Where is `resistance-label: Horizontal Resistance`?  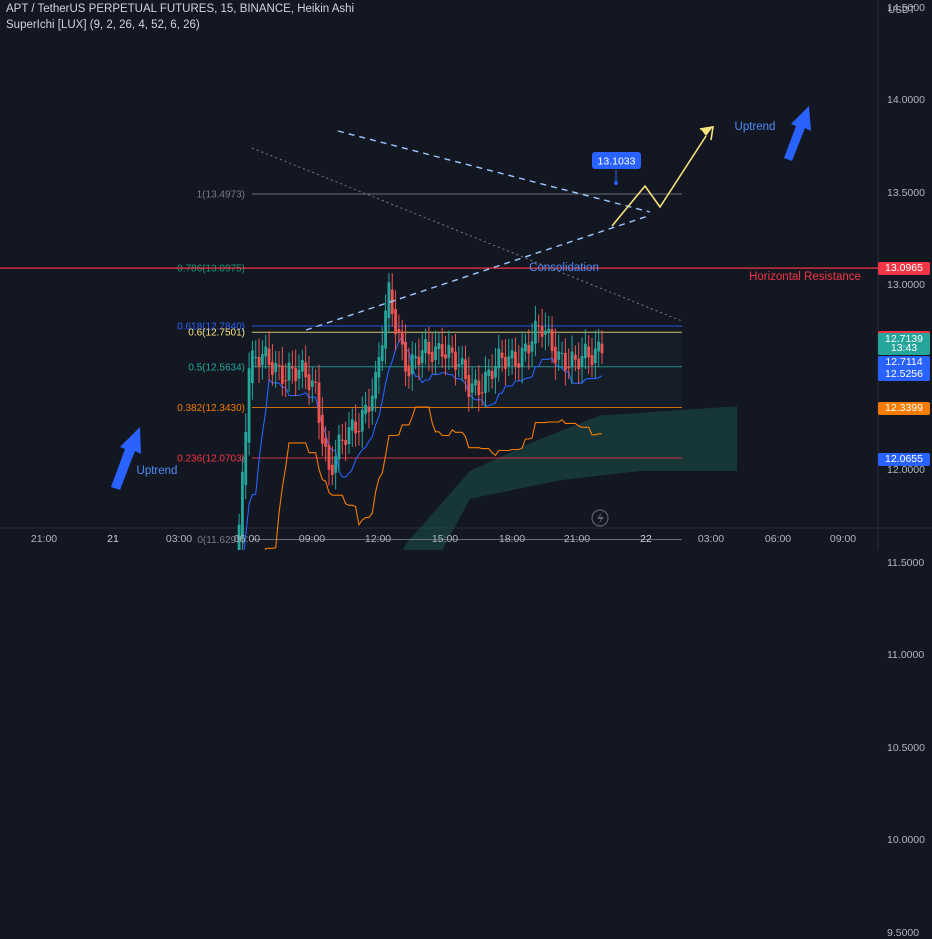 resistance-label: Horizontal Resistance is located at coordinates (805, 277).